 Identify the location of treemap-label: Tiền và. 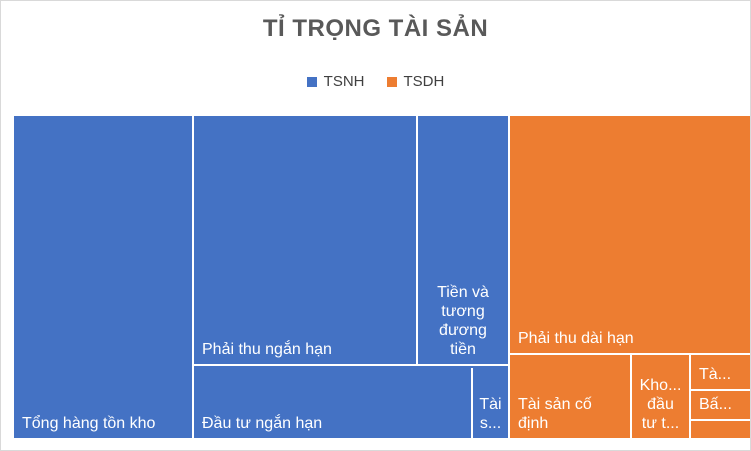
(463, 292).